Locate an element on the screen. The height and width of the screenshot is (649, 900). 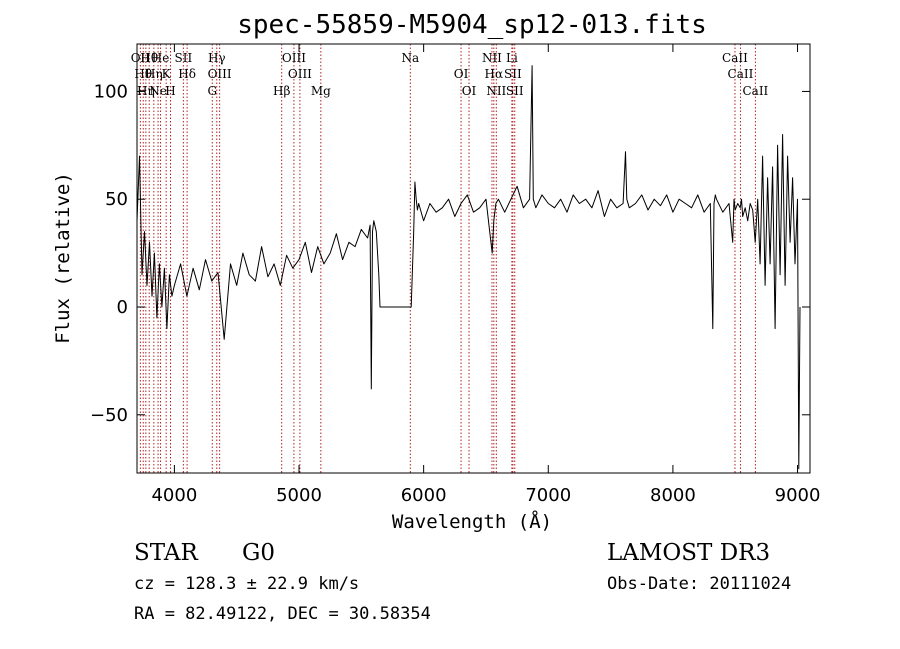
x-tick-label: 9000 is located at coordinates (798, 495).